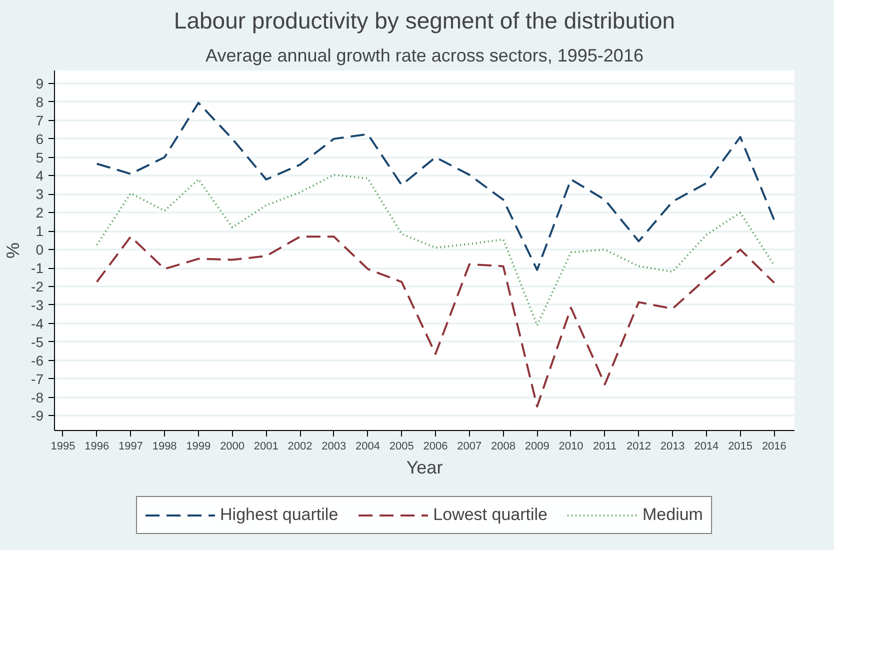 The width and height of the screenshot is (882, 646). Describe the element at coordinates (37, 397) in the screenshot. I see `y-tick-label: -8` at that location.